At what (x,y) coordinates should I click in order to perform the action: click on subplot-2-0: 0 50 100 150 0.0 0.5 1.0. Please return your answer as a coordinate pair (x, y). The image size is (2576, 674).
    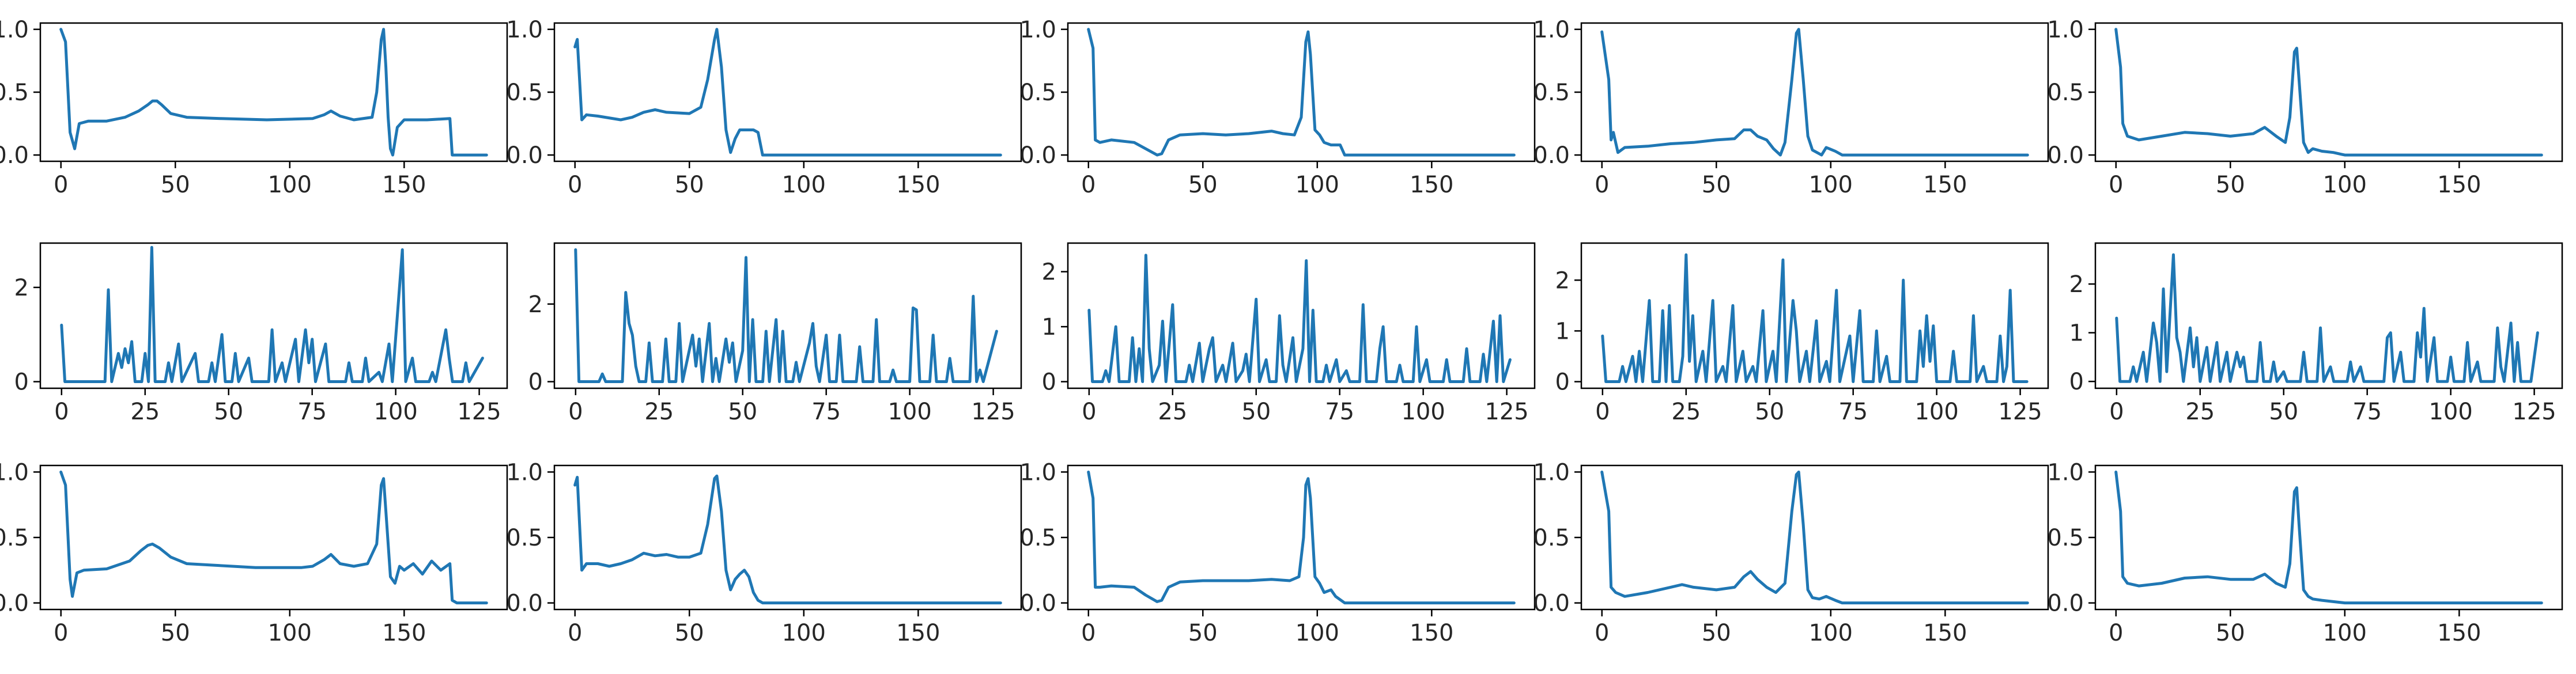
    Looking at the image, I should click on (254, 552).